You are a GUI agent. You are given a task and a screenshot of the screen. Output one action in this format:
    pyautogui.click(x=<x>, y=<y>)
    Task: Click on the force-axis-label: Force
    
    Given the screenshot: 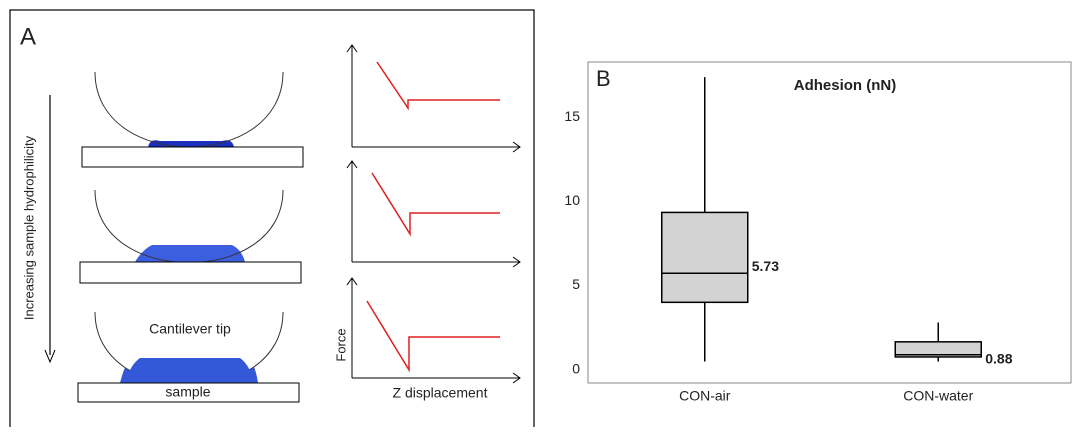 What is the action you would take?
    pyautogui.click(x=340, y=344)
    